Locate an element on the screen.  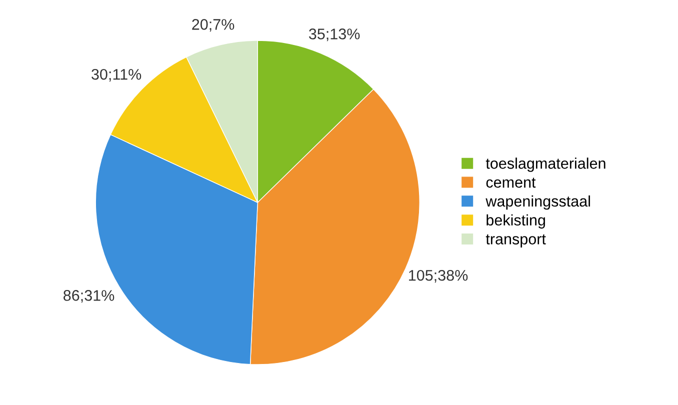
legend-label: wapeningsstaal is located at coordinates (538, 202).